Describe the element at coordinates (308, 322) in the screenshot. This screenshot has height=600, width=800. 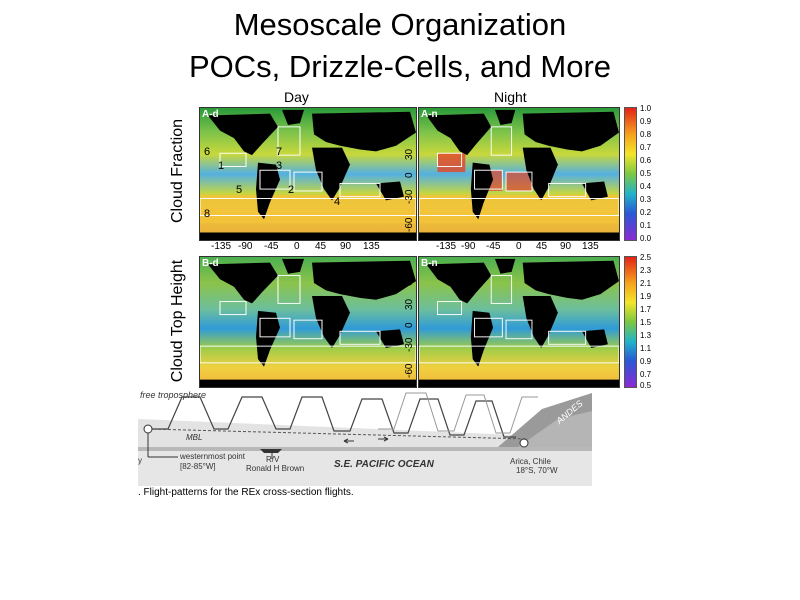
I see `map-cloud-top-height-day: B-d` at that location.